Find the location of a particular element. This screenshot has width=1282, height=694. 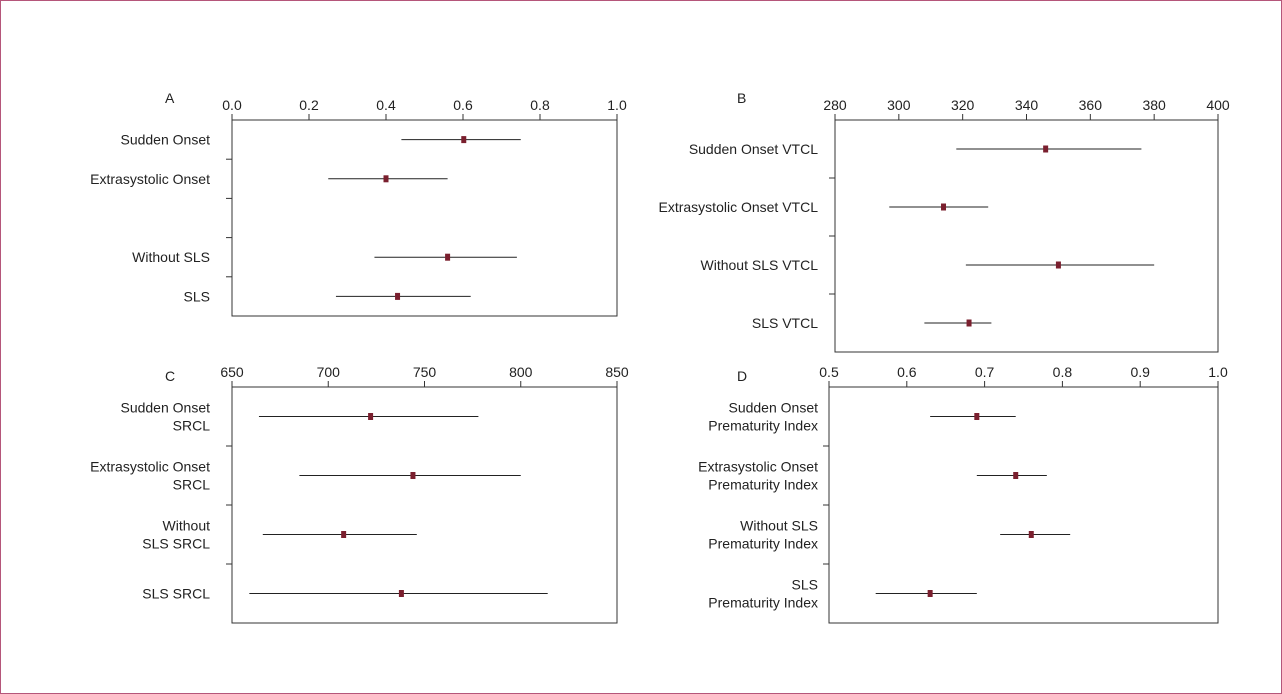

x-tick-label: 0.9 is located at coordinates (1140, 372).